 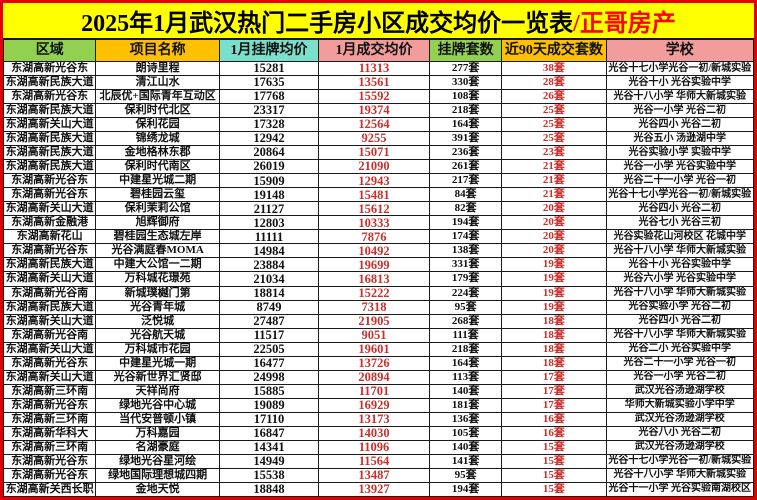 I want to click on deal-price-cell: 11096, so click(x=374, y=447).